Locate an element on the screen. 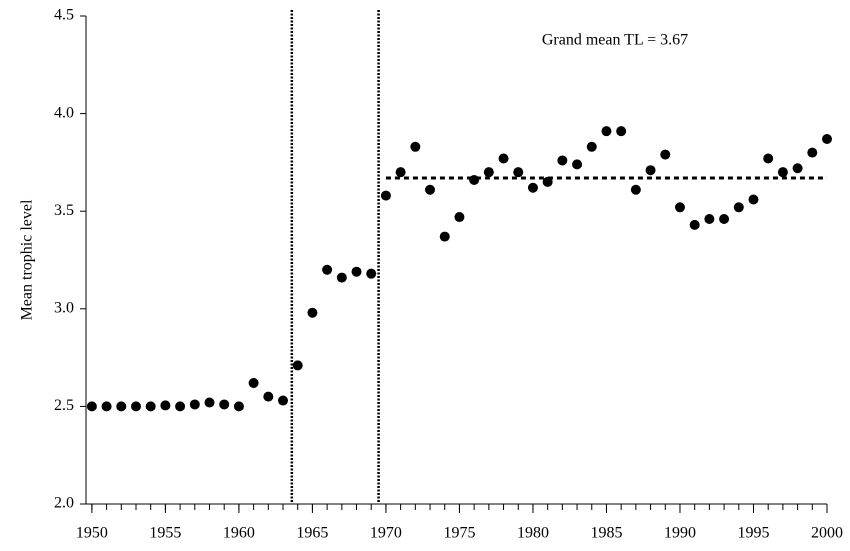 This screenshot has height=551, width=850. x-tick-label: 1995 is located at coordinates (753, 533).